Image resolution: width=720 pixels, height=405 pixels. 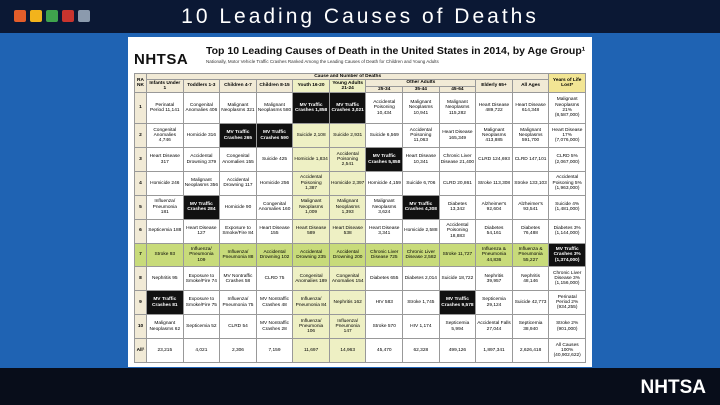 What do you see at coordinates (238, 255) in the screenshot?
I see `cell: Influenza/ Pneumonia 88` at bounding box center [238, 255].